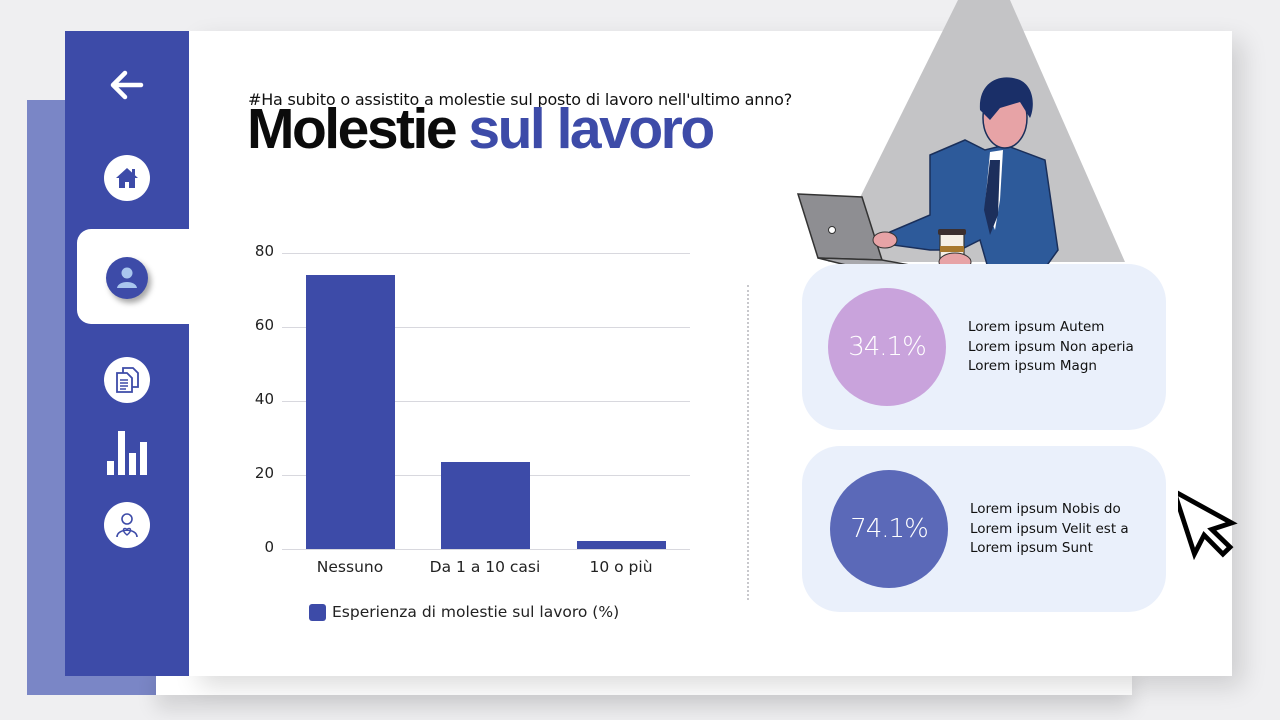 Image resolution: width=1280 pixels, height=720 pixels. Describe the element at coordinates (264, 325) in the screenshot. I see `y-tick-60: 60` at that location.